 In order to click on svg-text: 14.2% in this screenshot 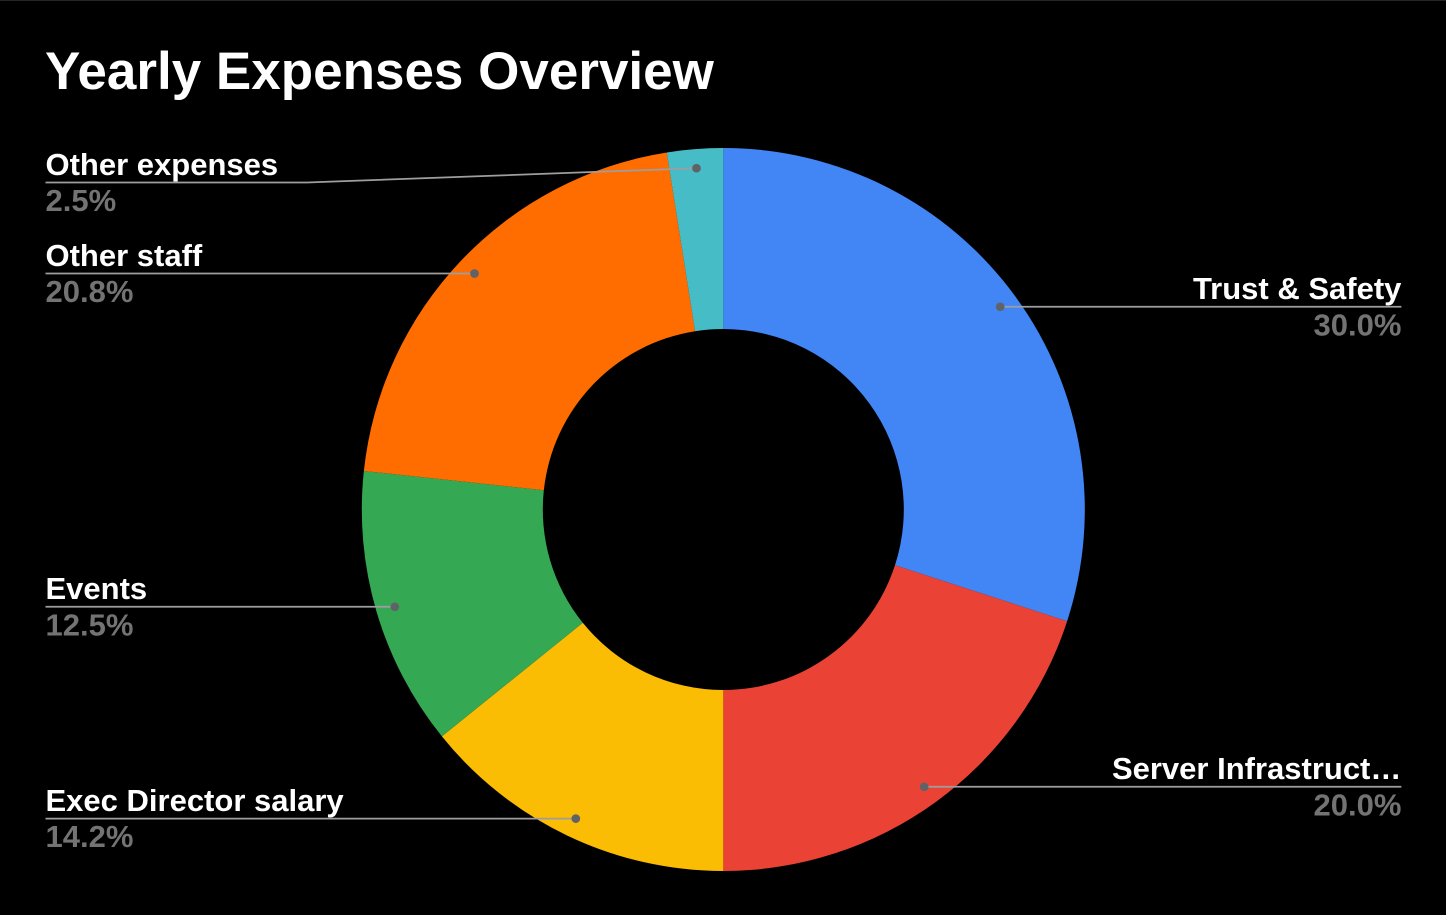, I will do `click(90, 836)`.